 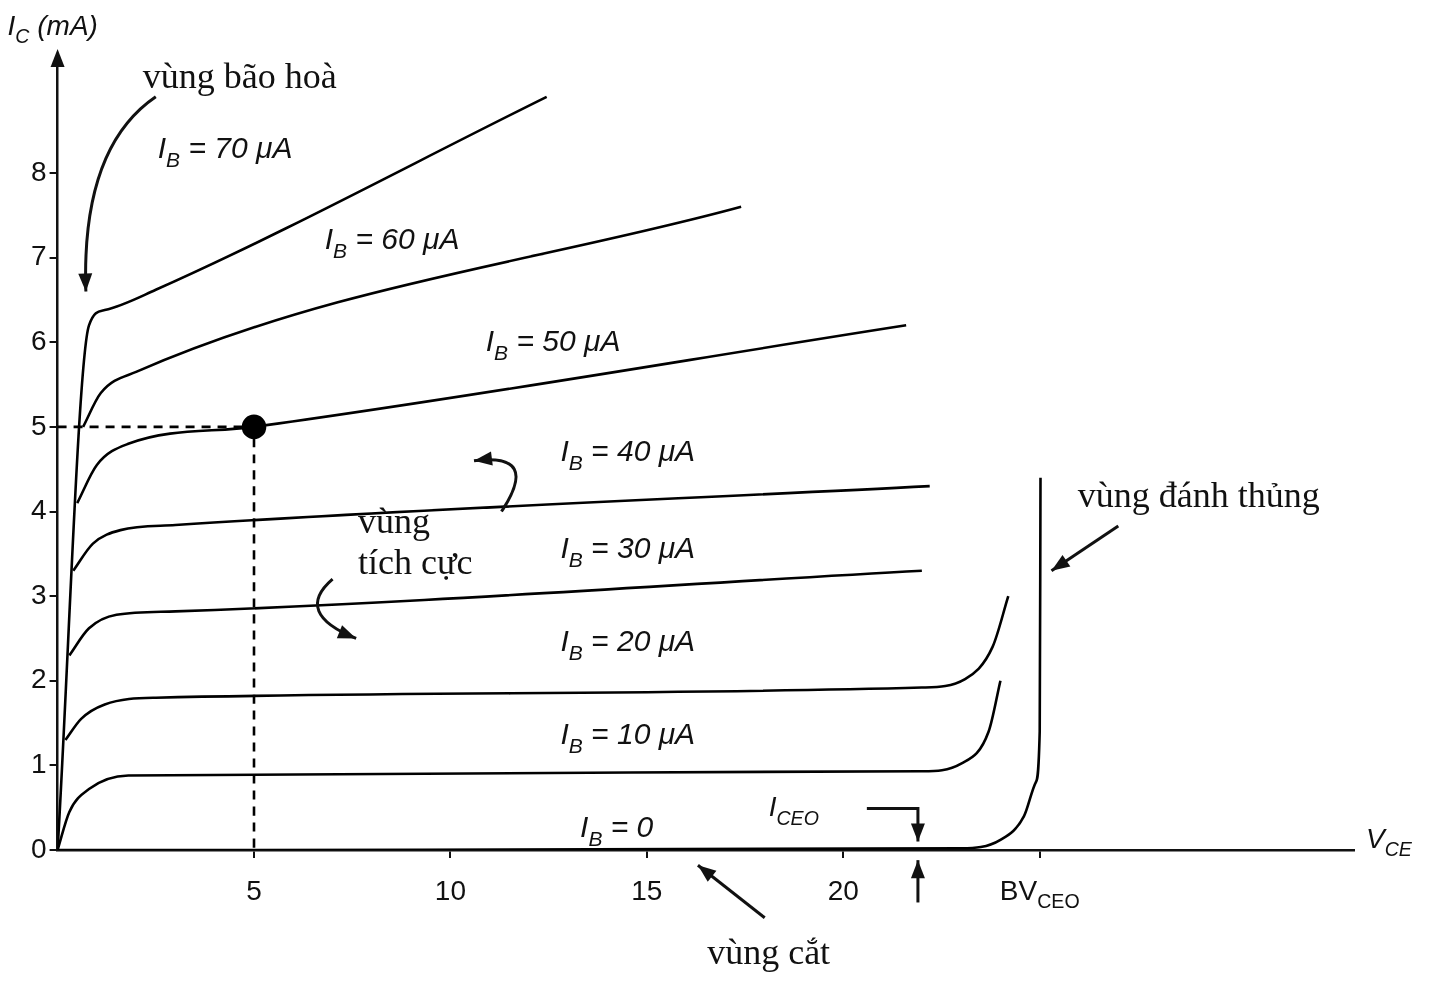 I want to click on y-tick-label: 2, so click(x=38, y=679).